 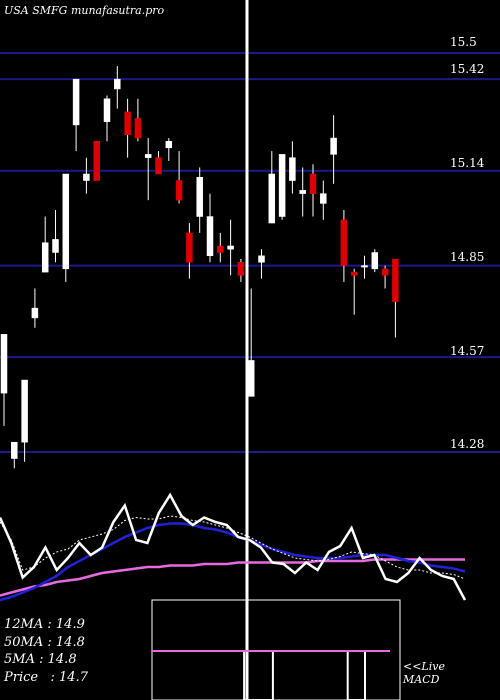 What do you see at coordinates (463, 42) in the screenshot?
I see `y-tick-label: 15.5` at bounding box center [463, 42].